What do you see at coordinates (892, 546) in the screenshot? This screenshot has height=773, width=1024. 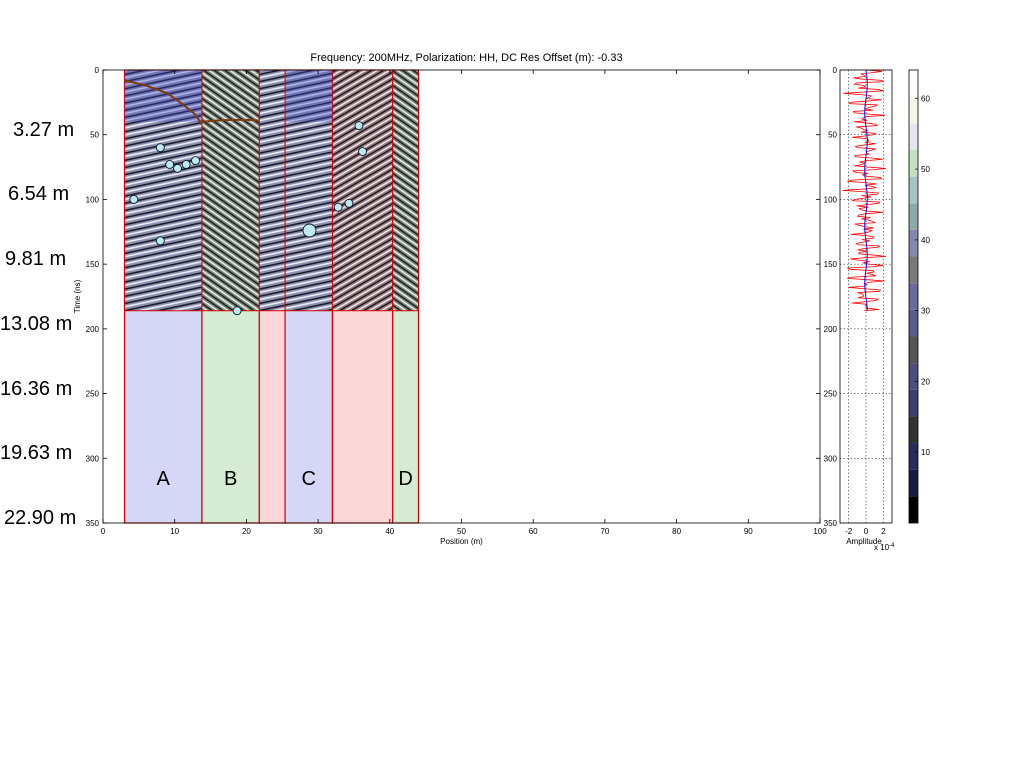 I see `amplitude-exponent-power: -4` at bounding box center [892, 546].